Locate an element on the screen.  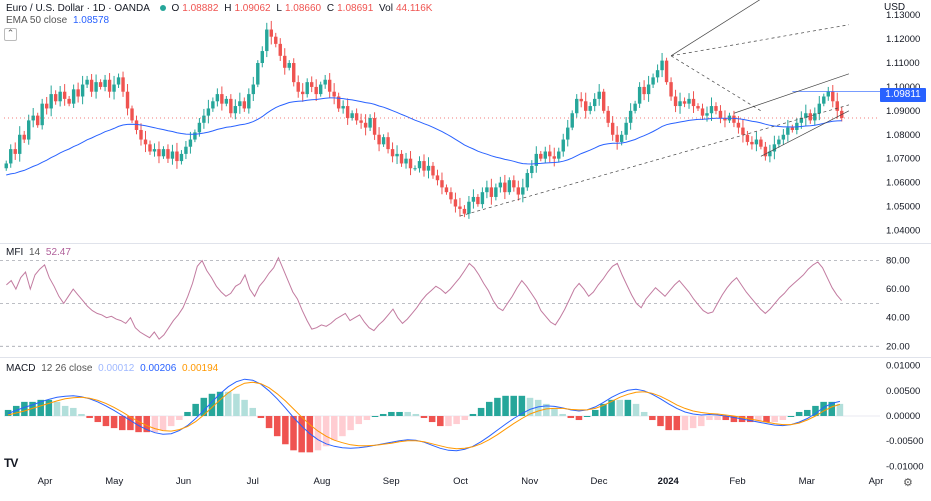
channel-upper-line is located at coordinates (759, 28).